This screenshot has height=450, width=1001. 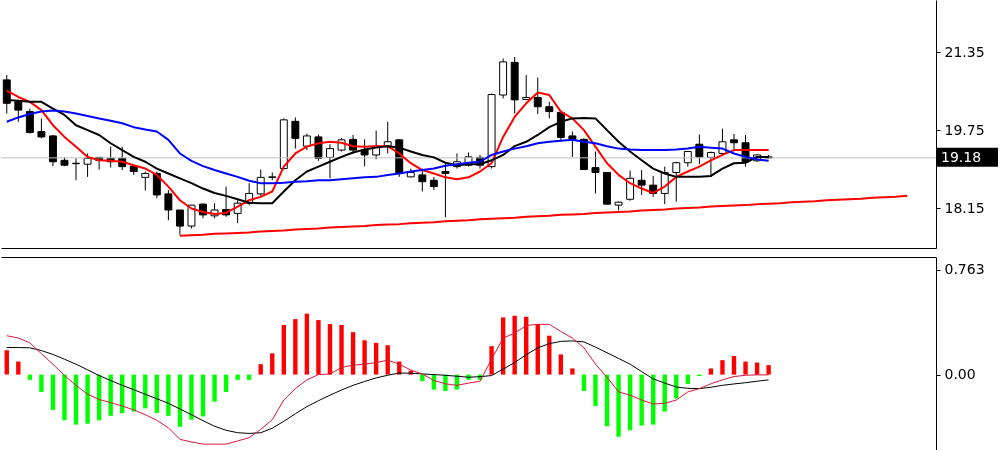 I want to click on y-tick-label: 21.35, so click(x=964, y=51).